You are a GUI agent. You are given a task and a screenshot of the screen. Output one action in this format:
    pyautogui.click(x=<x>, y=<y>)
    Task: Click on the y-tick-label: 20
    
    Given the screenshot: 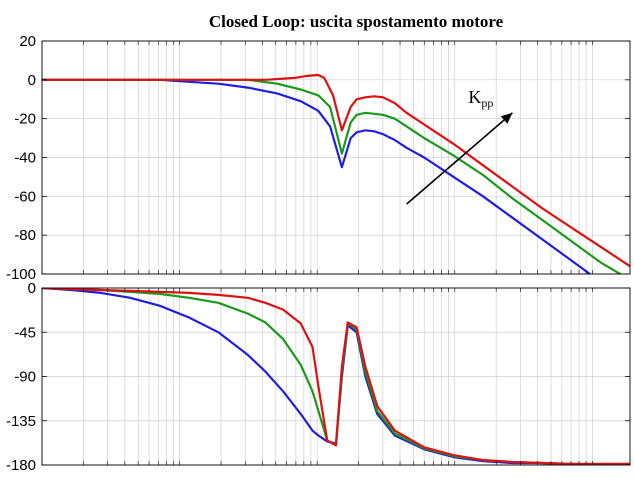 What is the action you would take?
    pyautogui.click(x=27, y=41)
    